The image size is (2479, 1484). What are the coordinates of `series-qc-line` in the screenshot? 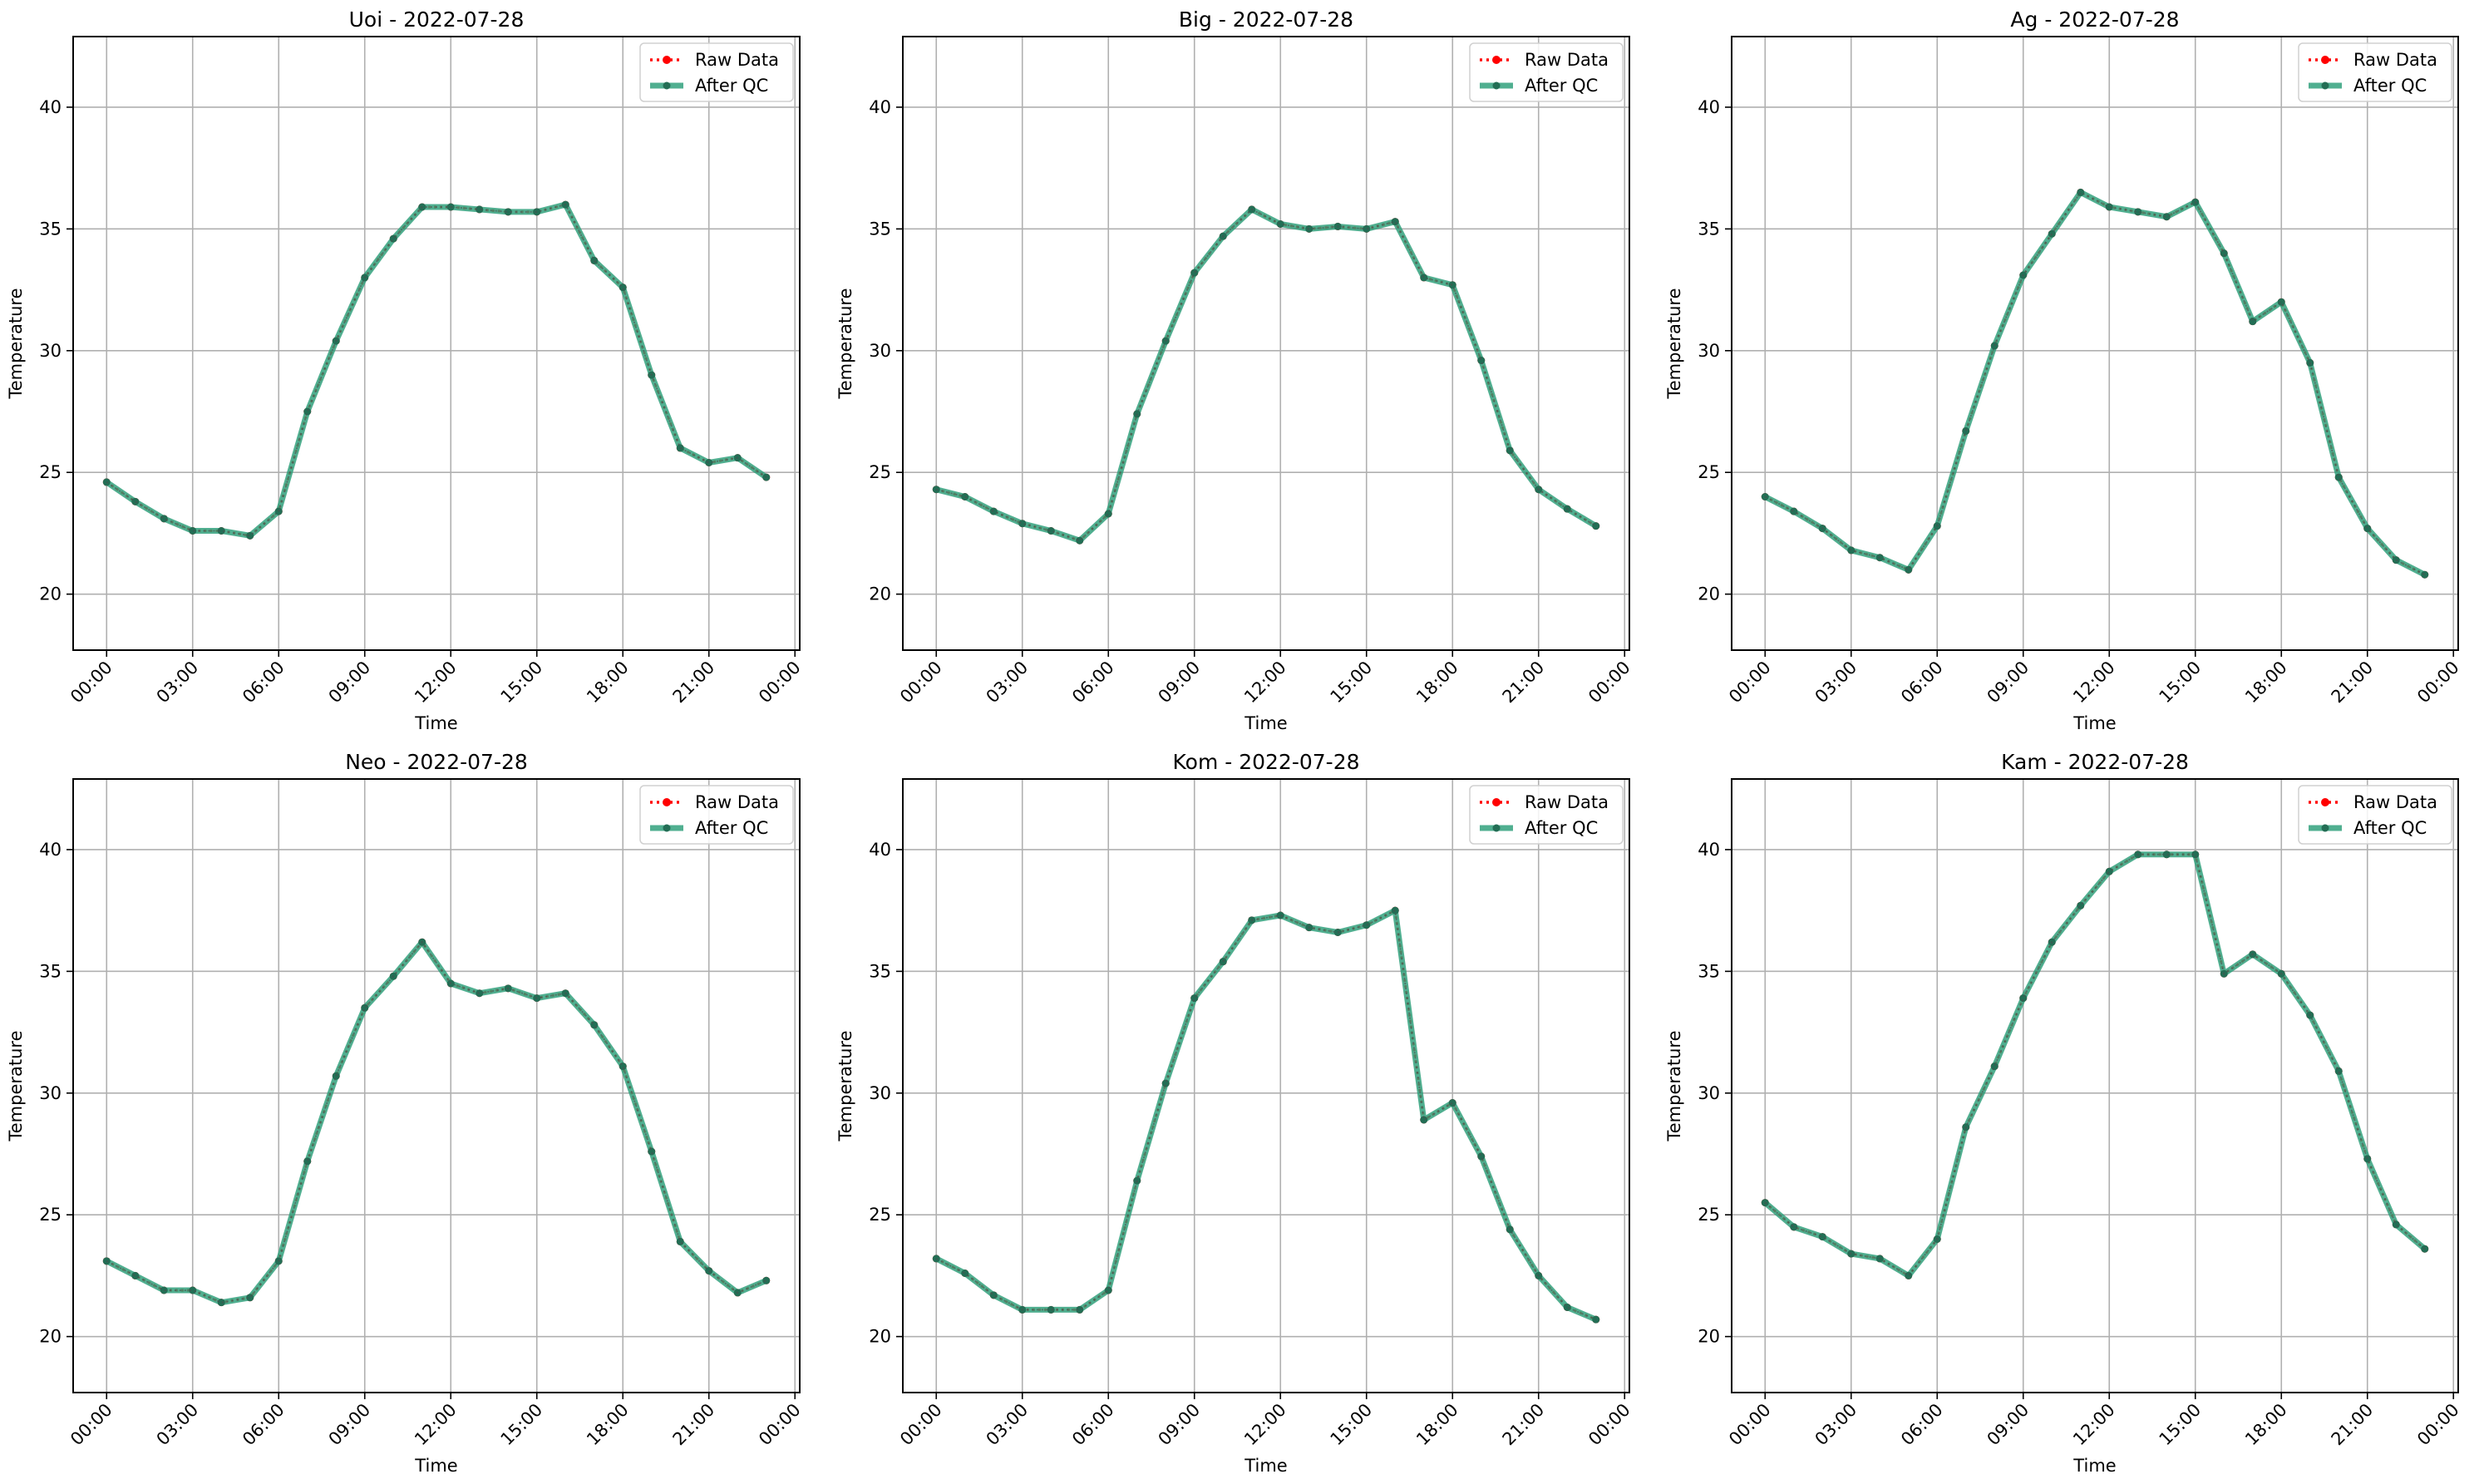 It's located at (2095, 383).